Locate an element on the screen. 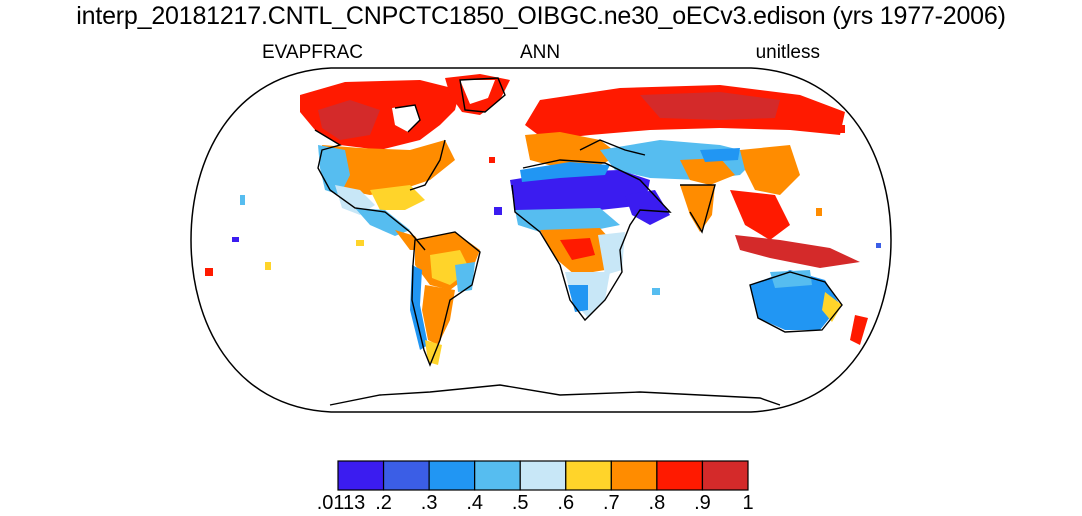 This screenshot has width=1082, height=516. region-australia-east is located at coordinates (832, 307).